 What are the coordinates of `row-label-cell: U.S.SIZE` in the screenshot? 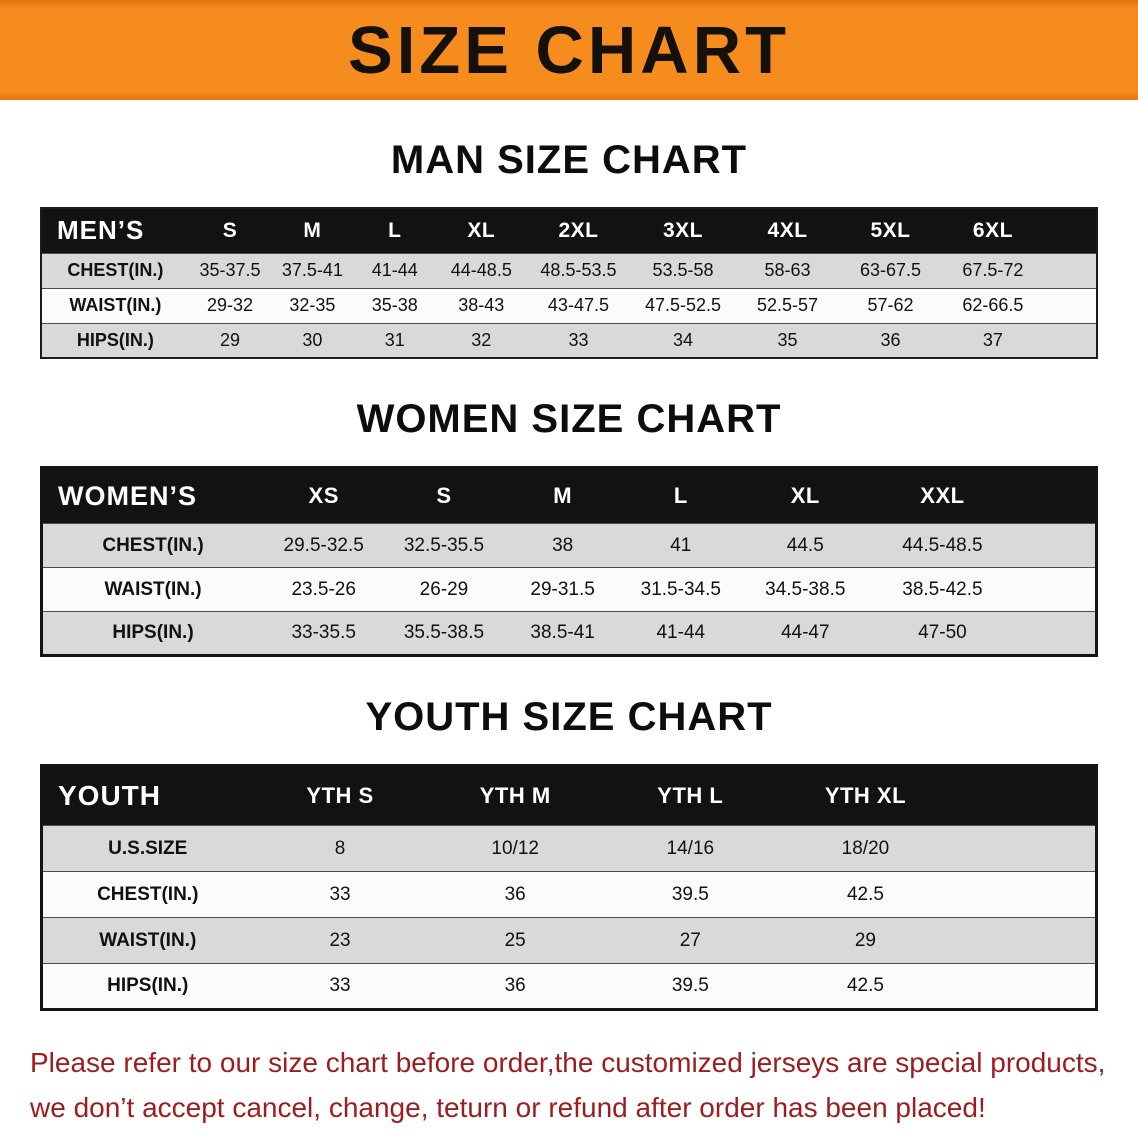 It's located at (148, 848).